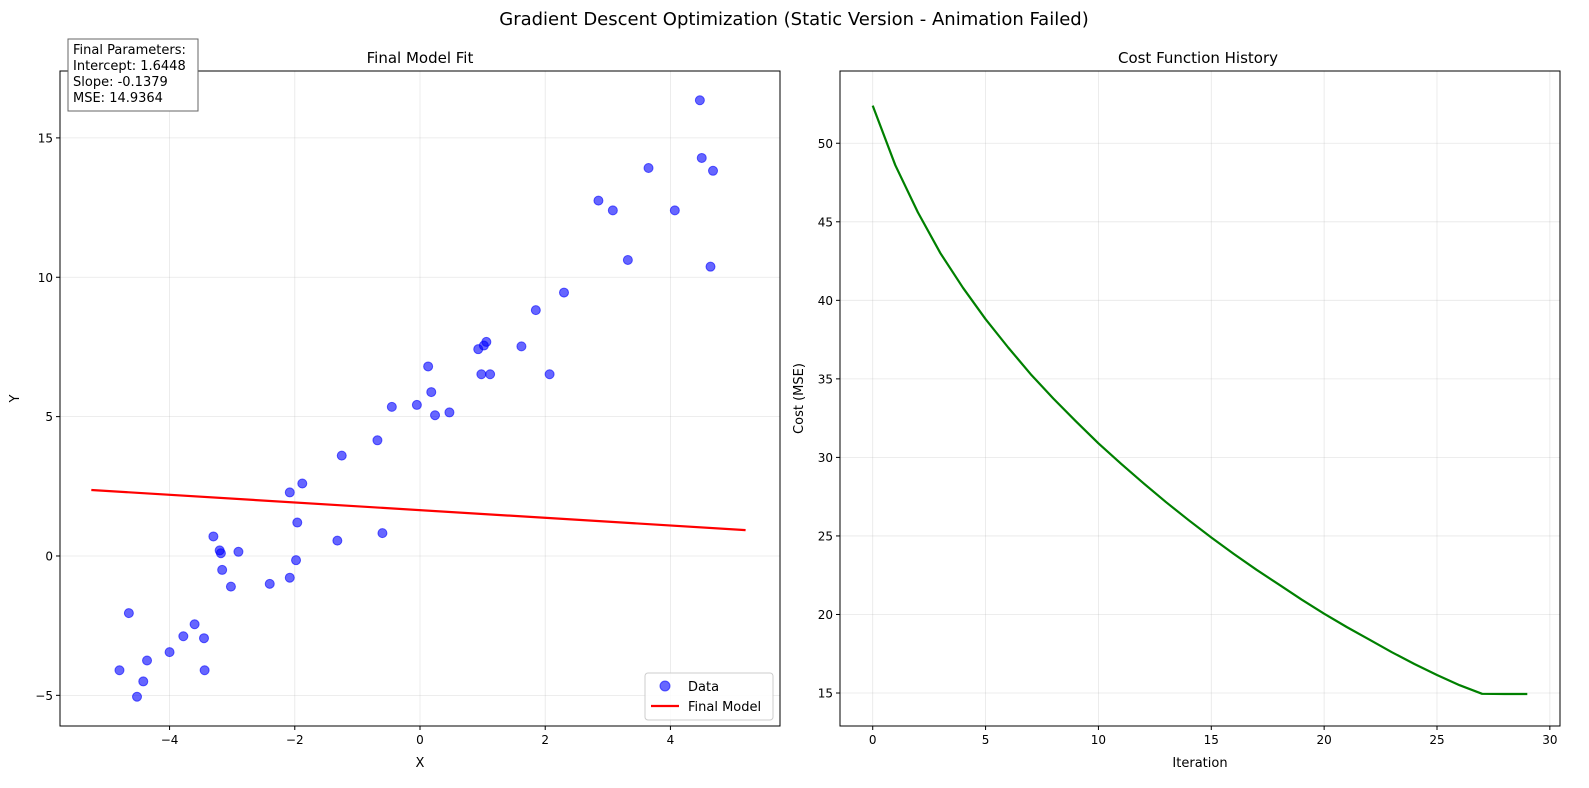 This screenshot has height=788, width=1589. I want to click on x-tick-label: 25, so click(1436, 740).